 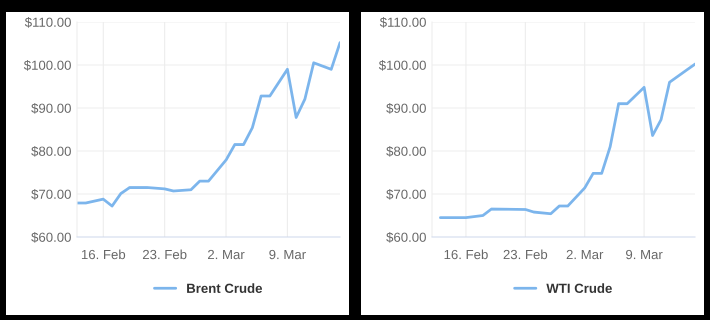 I want to click on legend-label: WTI Crude, so click(x=579, y=288).